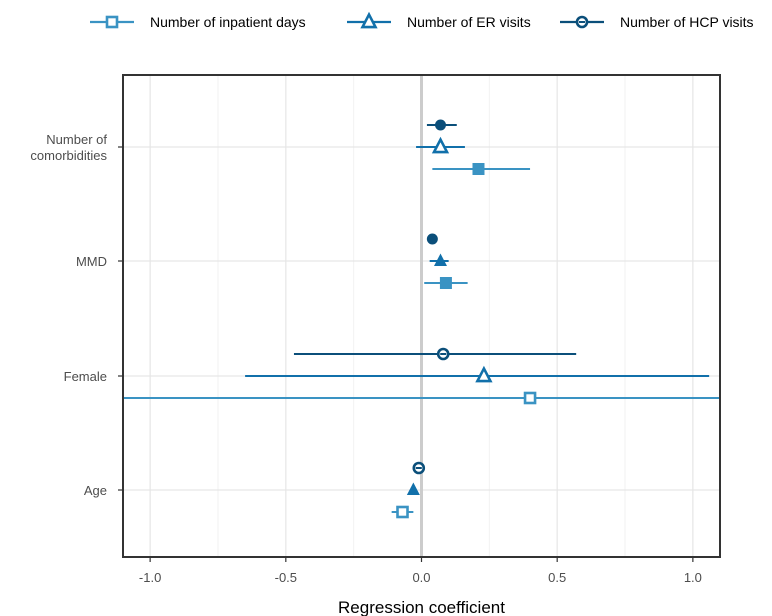  Describe the element at coordinates (228, 22) in the screenshot. I see `legend-label: Number of inpatient days` at that location.